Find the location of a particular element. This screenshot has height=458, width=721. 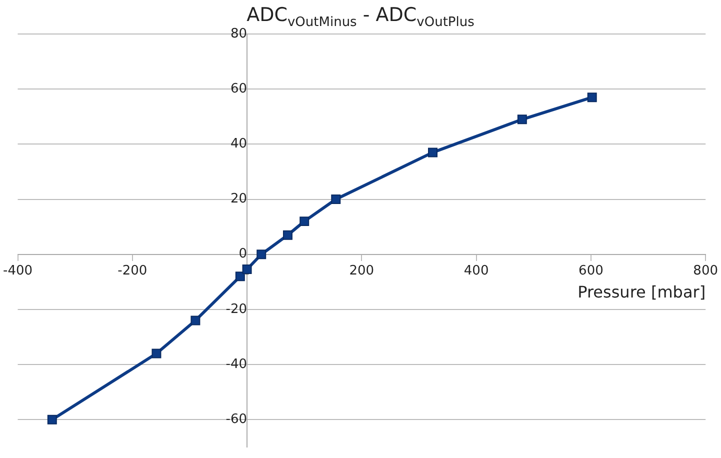

x-tick-label: 200 is located at coordinates (361, 271).